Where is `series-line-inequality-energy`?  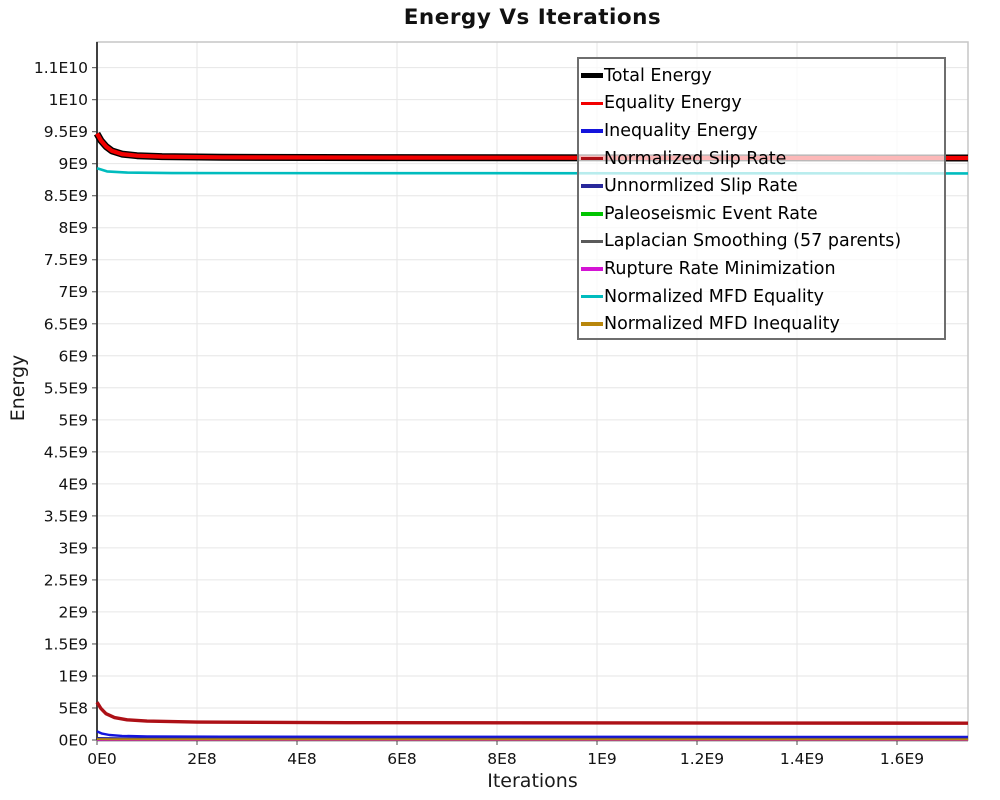 series-line-inequality-energy is located at coordinates (532, 734).